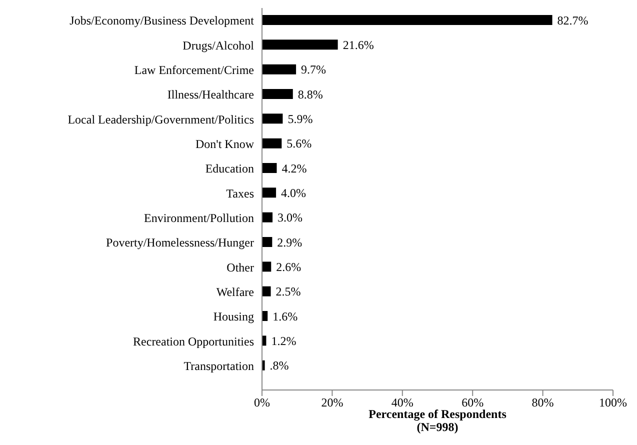 The width and height of the screenshot is (637, 445). I want to click on x-tick-label: 40%, so click(402, 403).